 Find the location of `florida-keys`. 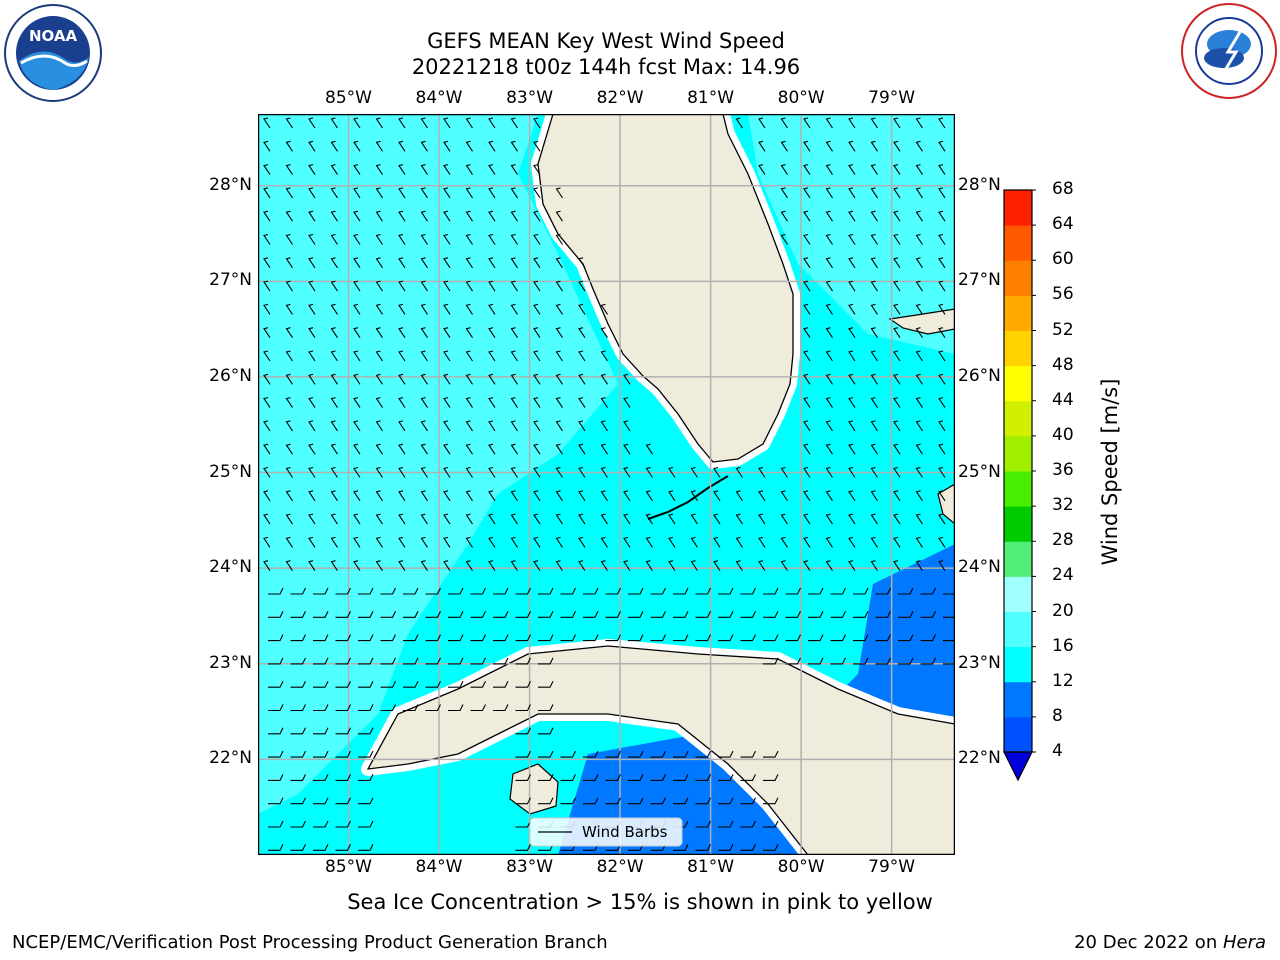

florida-keys is located at coordinates (688, 497).